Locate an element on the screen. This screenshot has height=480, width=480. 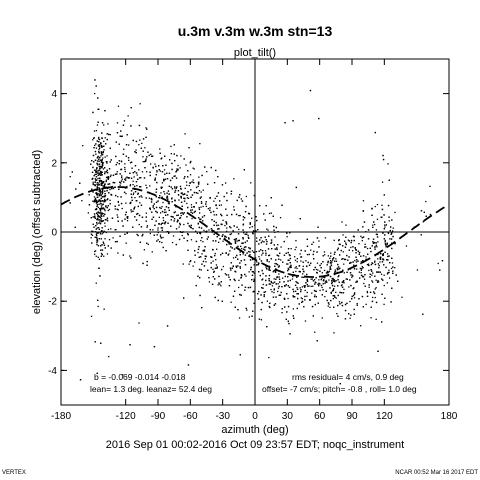
y-tick-label: 4 is located at coordinates (54, 94).